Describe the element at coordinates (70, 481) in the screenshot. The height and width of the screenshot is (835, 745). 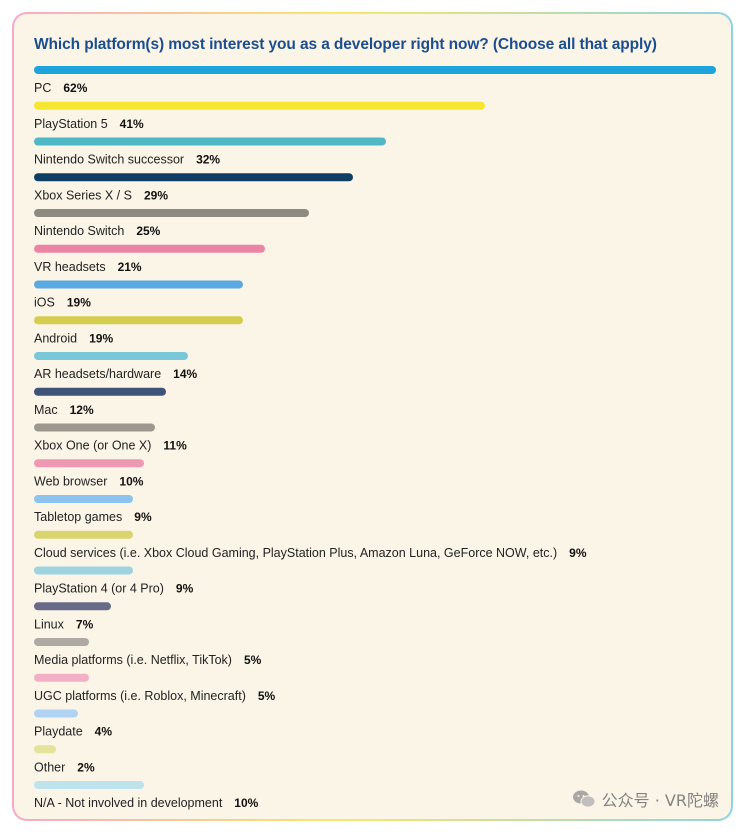
I see `bar-label-web-browser: Web browser` at that location.